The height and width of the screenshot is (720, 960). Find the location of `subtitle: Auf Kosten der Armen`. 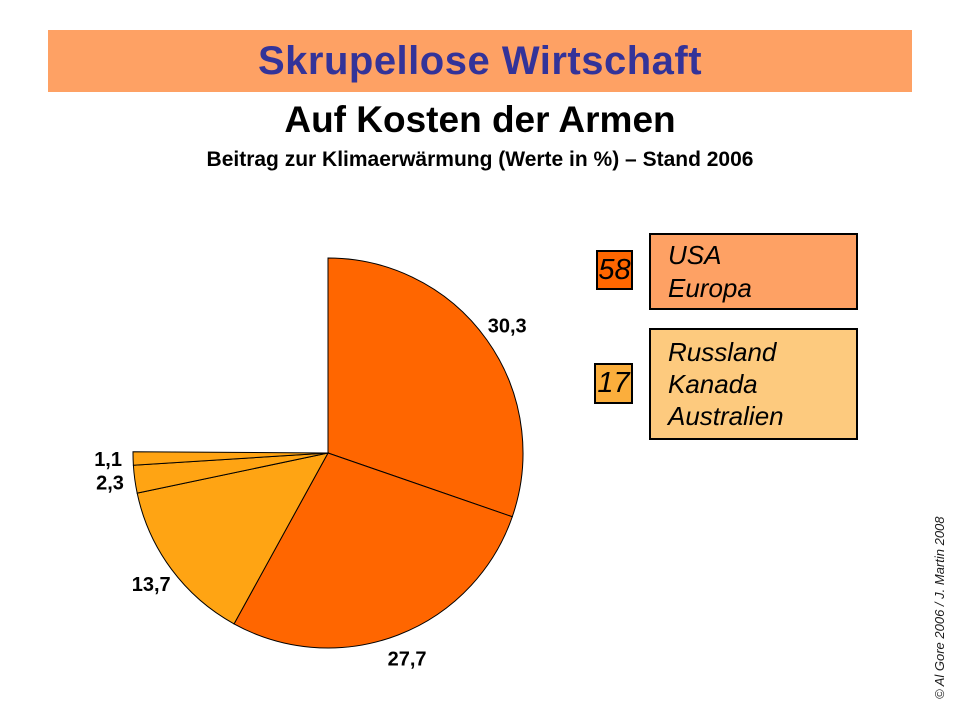

subtitle: Auf Kosten der Armen is located at coordinates (480, 119).